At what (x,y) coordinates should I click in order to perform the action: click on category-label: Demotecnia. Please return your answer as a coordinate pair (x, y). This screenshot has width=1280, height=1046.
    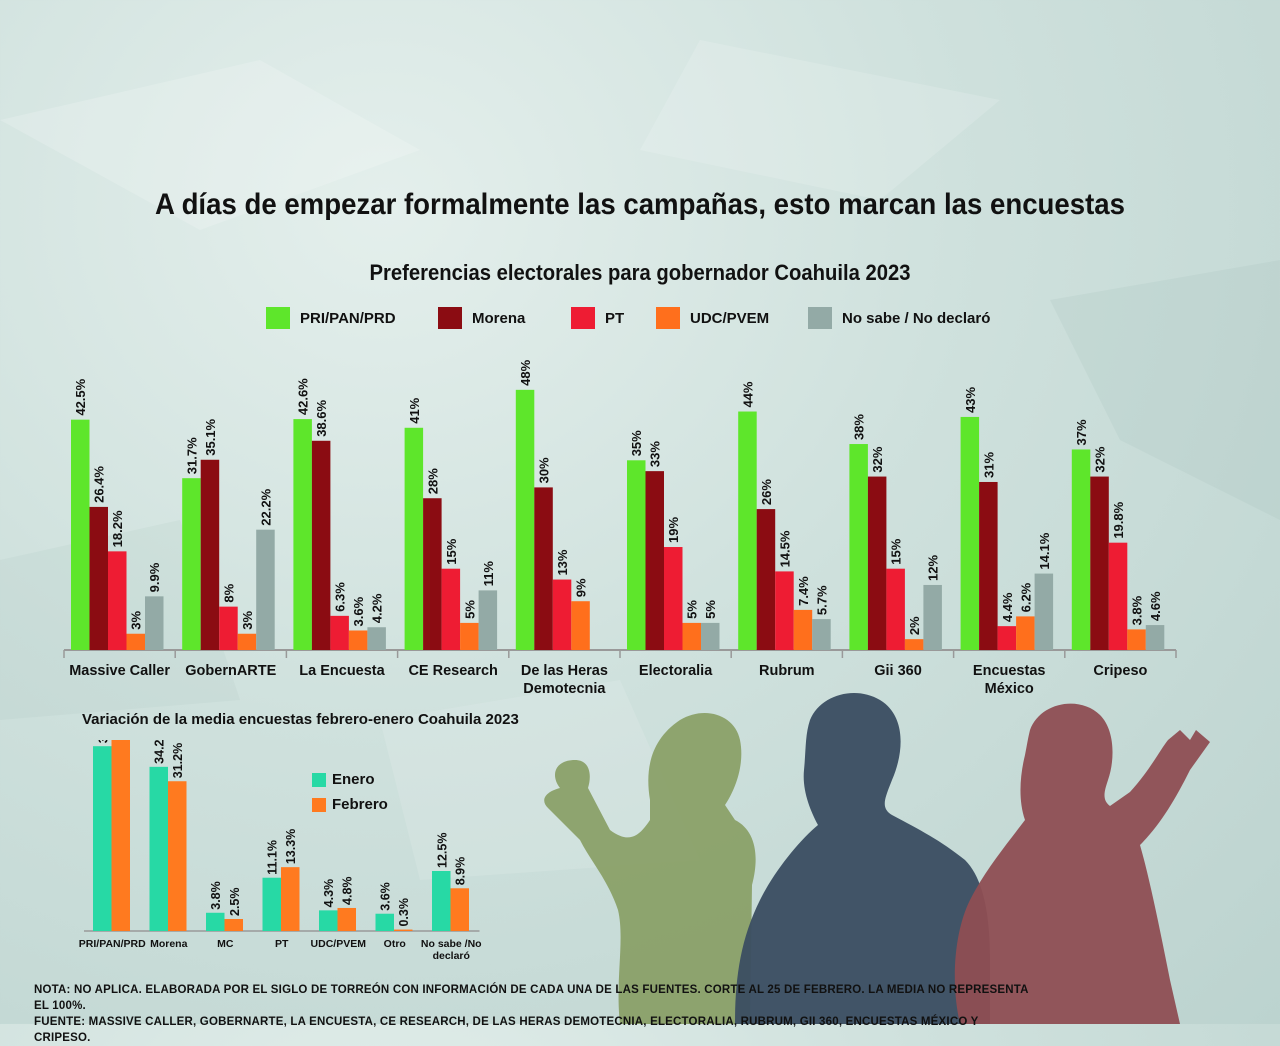
    Looking at the image, I should click on (564, 689).